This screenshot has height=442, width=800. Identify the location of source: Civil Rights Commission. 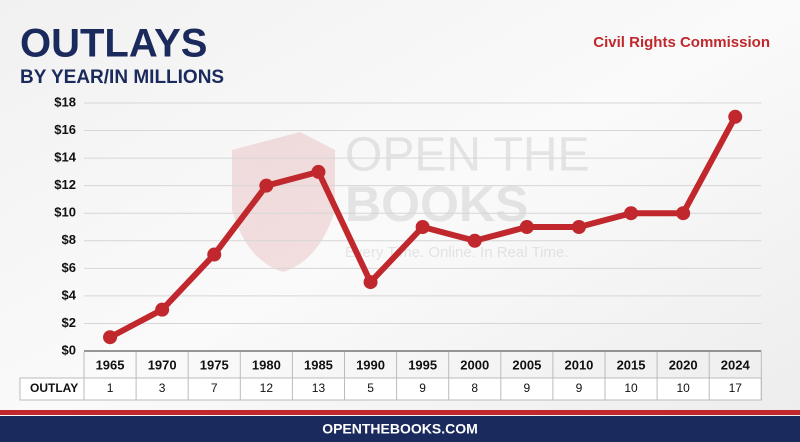
(681, 42).